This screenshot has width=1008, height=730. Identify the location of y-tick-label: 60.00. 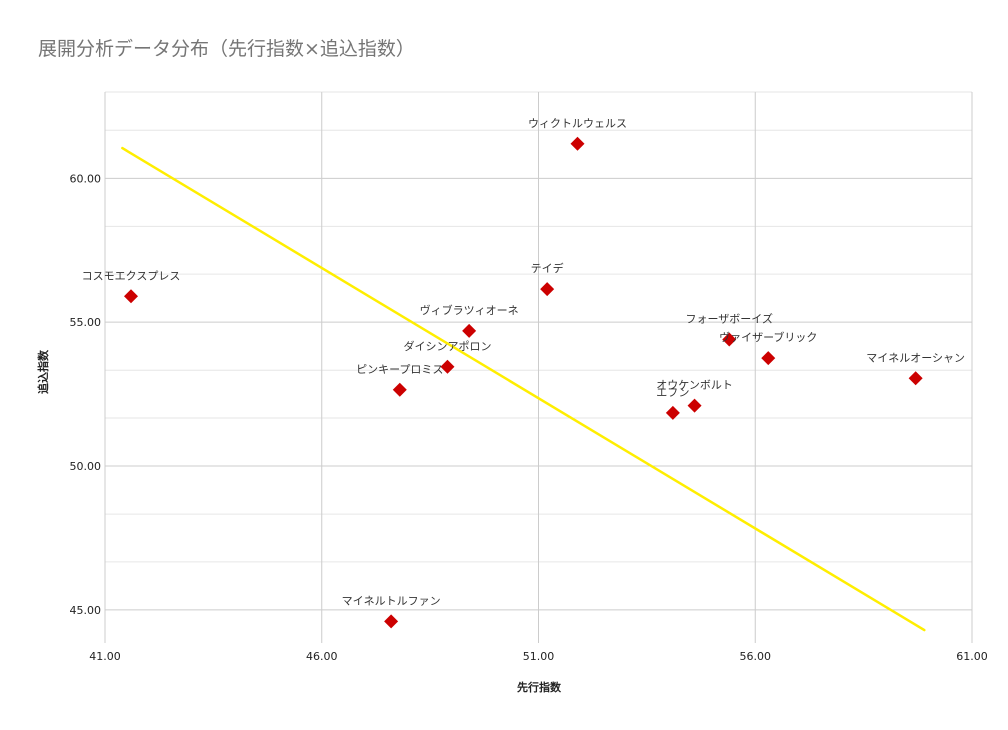
(86, 178).